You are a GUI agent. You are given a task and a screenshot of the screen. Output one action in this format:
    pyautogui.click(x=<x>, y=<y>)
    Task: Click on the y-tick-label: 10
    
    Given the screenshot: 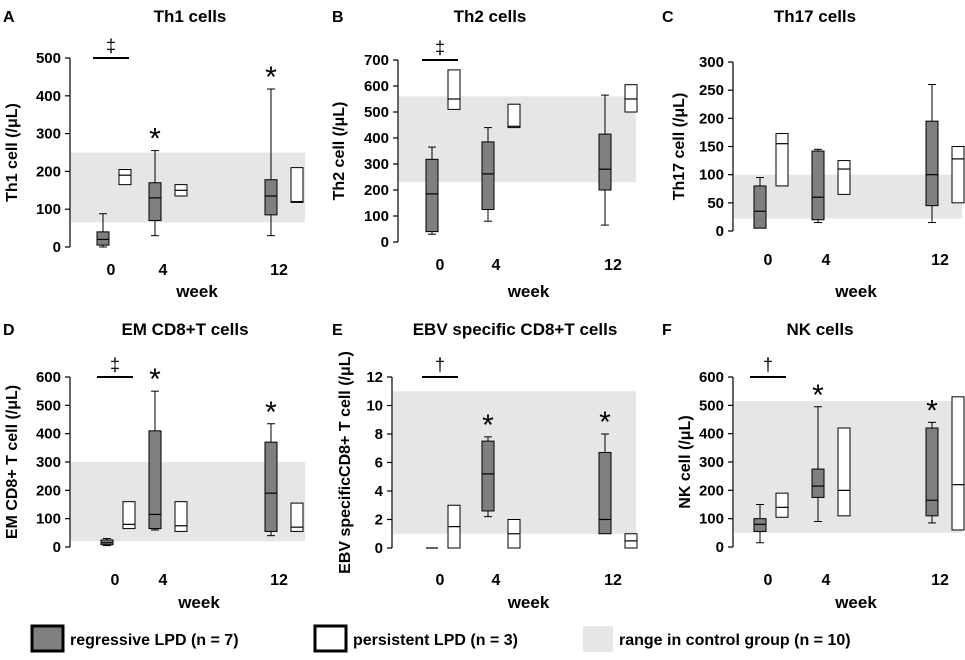 What is the action you would take?
    pyautogui.click(x=374, y=406)
    